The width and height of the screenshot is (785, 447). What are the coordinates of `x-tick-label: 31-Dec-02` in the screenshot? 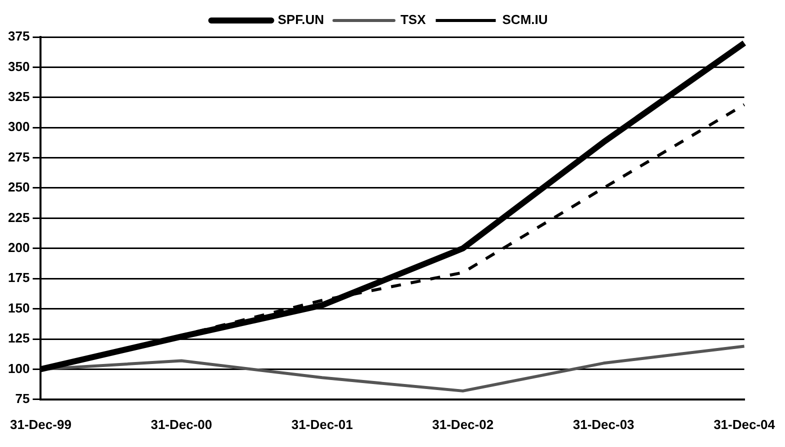 It's located at (463, 424).